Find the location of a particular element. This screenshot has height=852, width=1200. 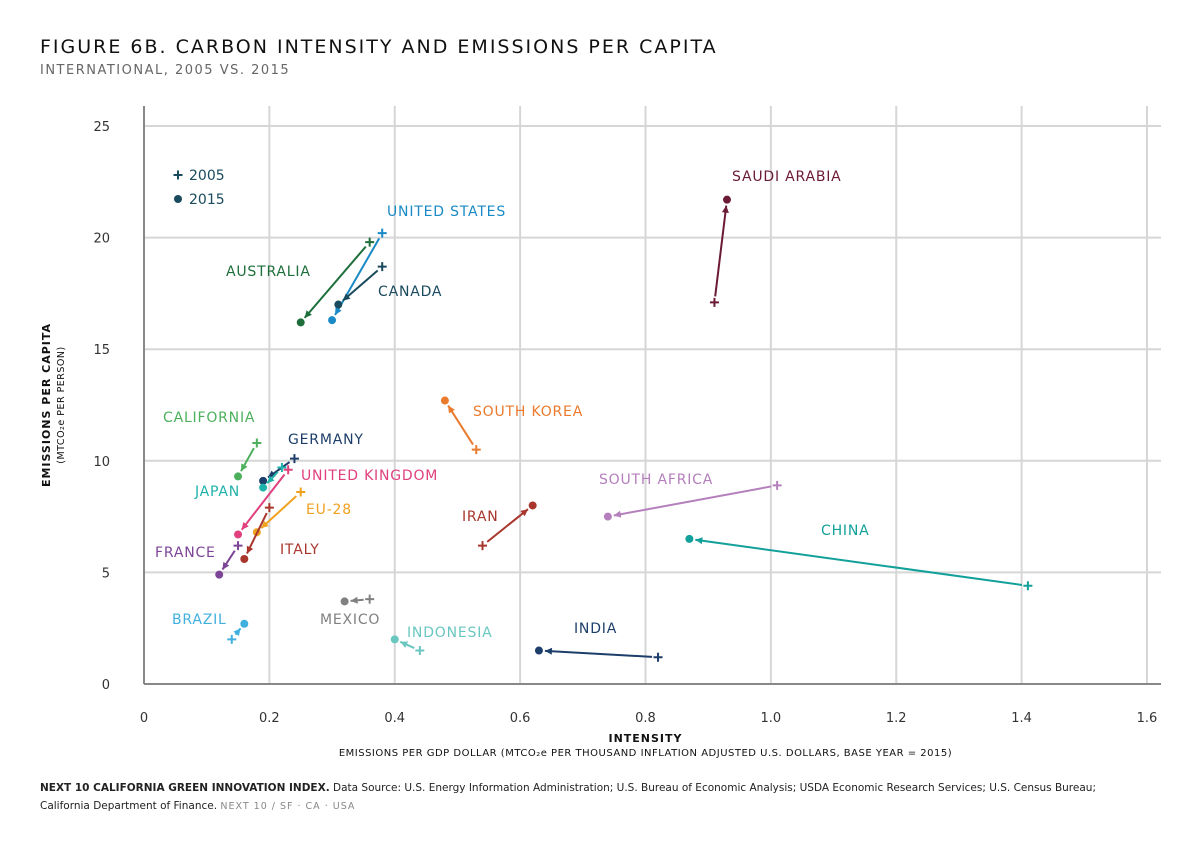

legend: 2005 2015 is located at coordinates (199, 188).